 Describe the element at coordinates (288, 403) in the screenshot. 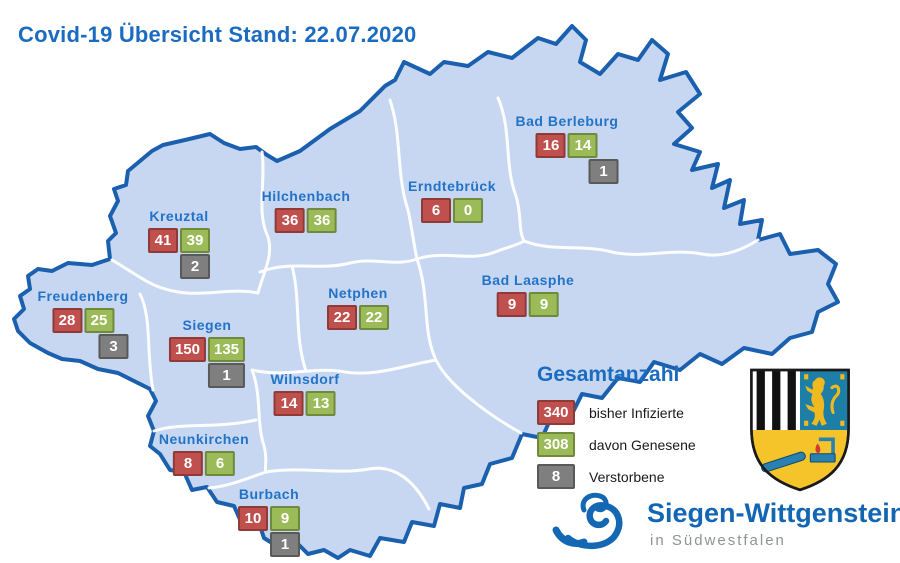

I see `infected-count-badge: 14` at that location.